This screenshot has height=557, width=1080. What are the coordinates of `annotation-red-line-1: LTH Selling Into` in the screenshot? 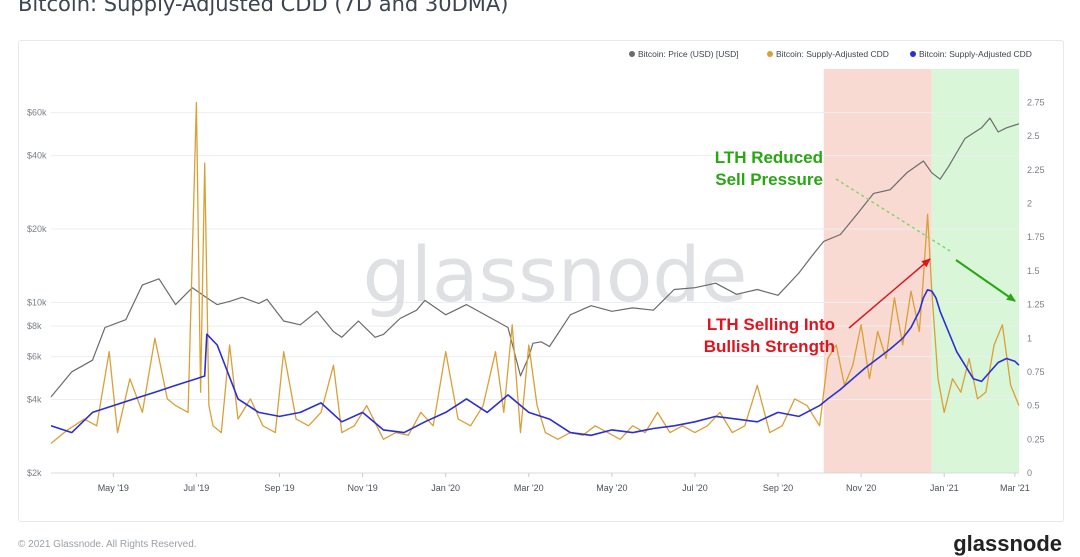 It's located at (771, 324).